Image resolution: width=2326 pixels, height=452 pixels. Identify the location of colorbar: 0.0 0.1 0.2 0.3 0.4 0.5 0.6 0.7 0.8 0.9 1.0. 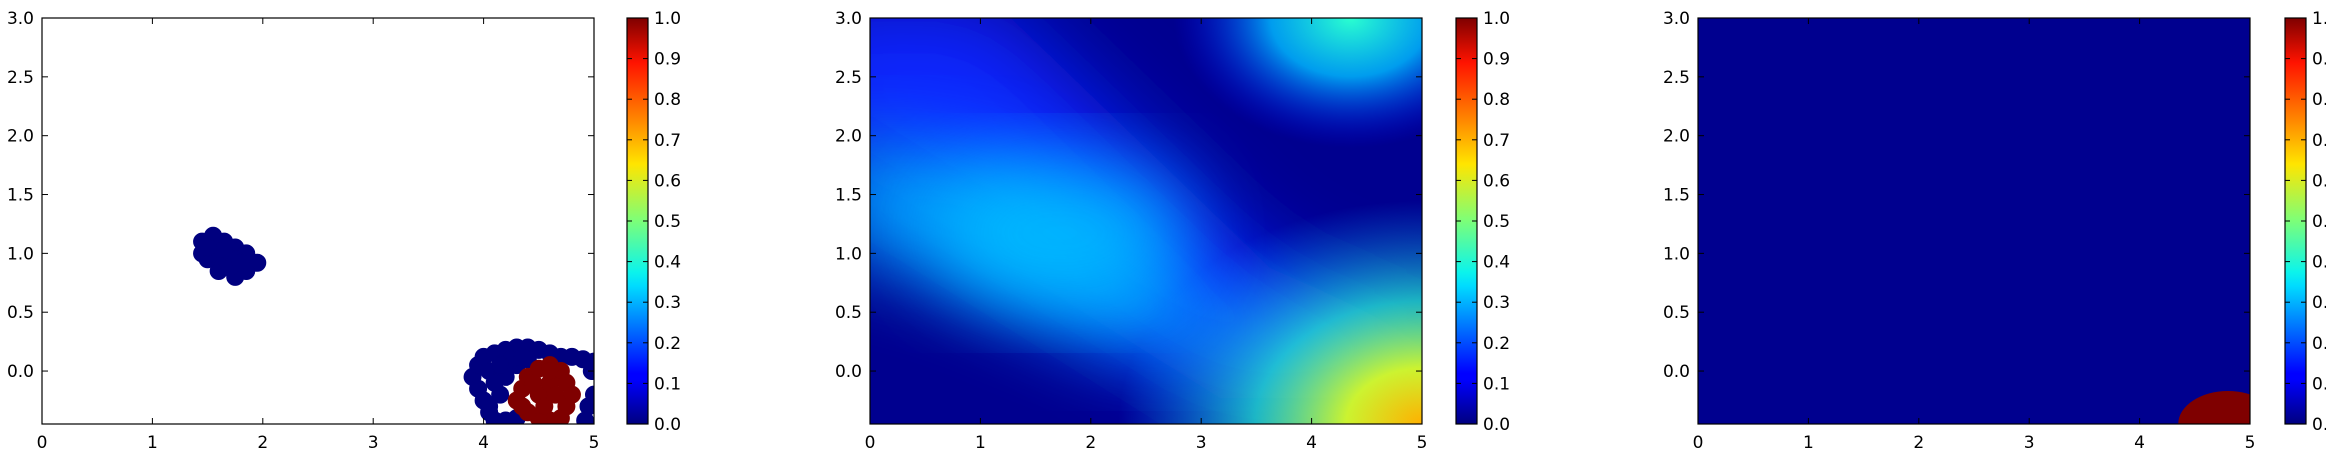
(653, 222).